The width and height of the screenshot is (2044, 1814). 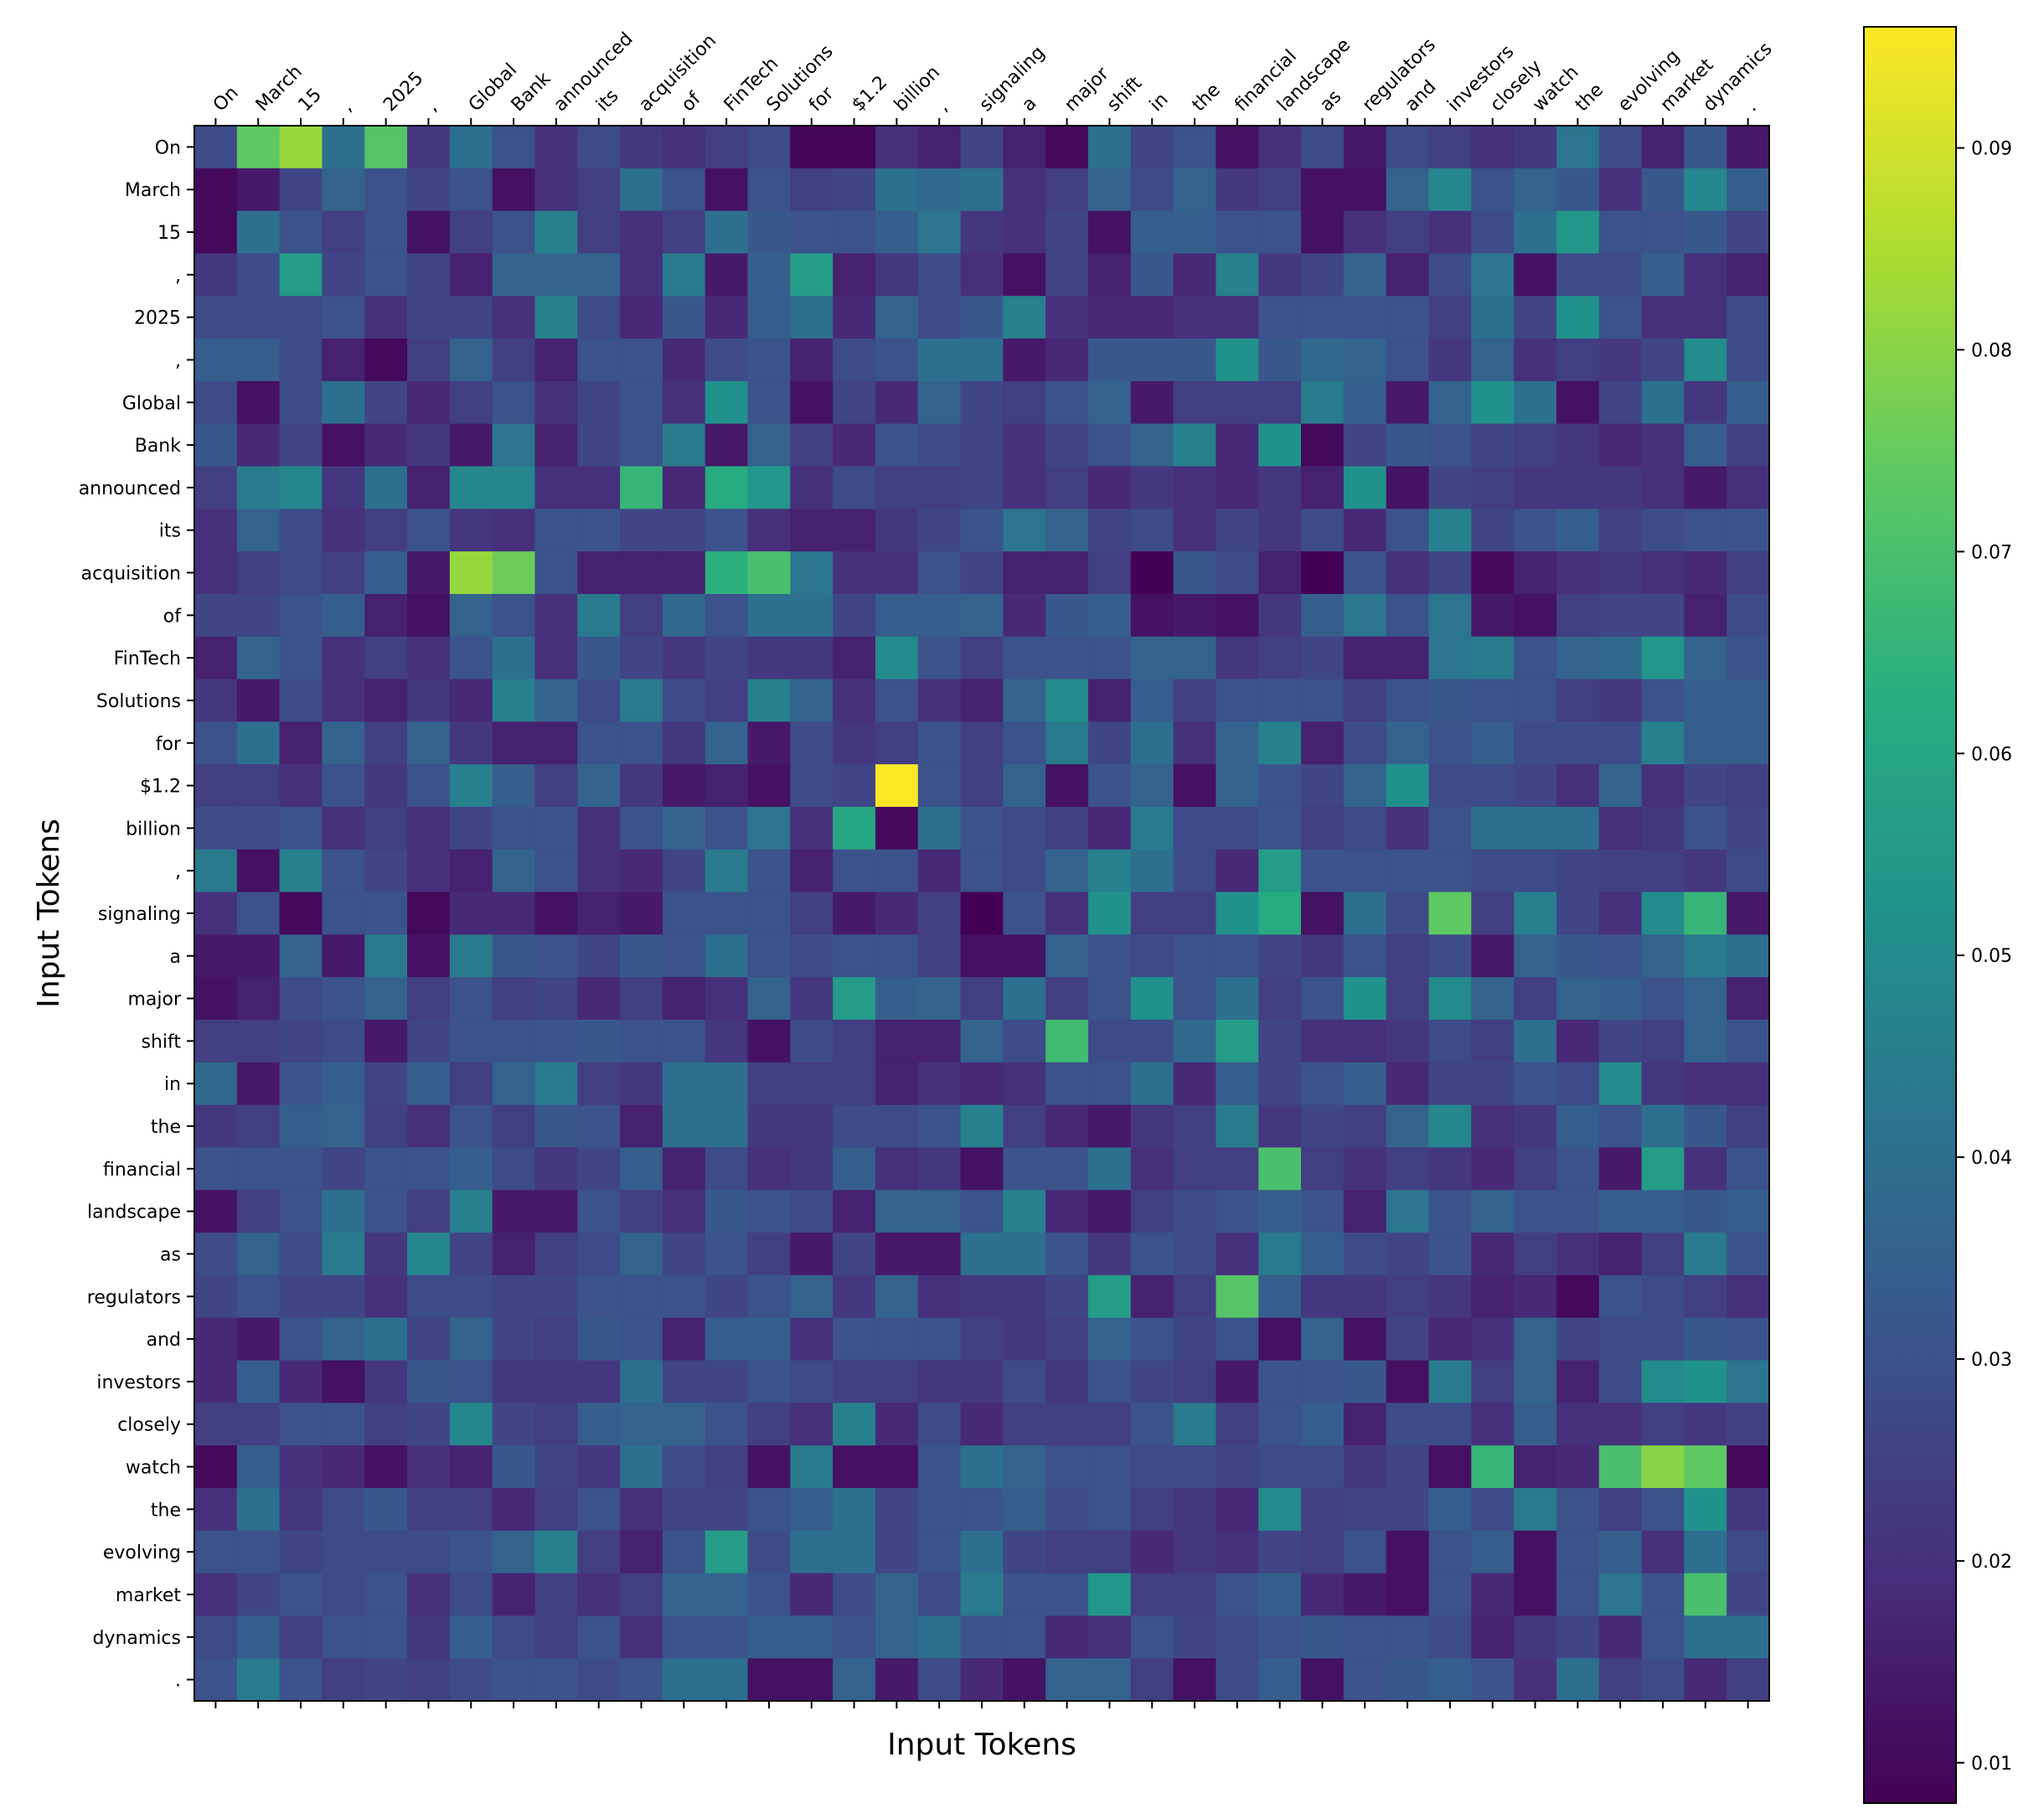 I want to click on y-tick-label: landscape, so click(x=134, y=1212).